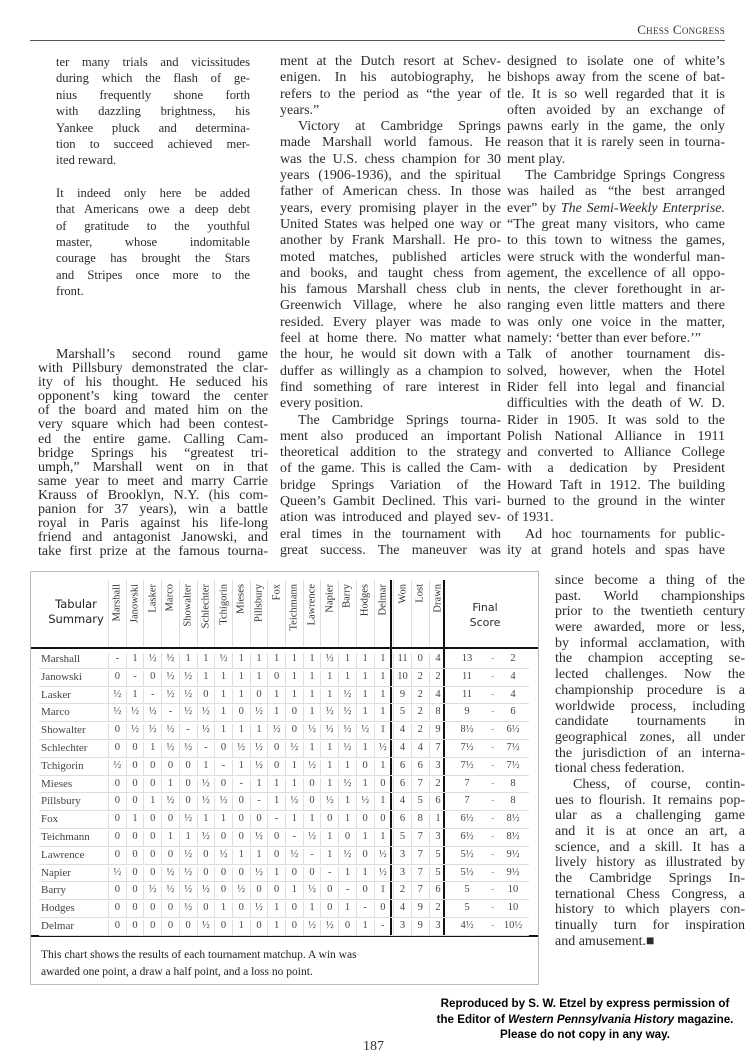  Describe the element at coordinates (513, 747) in the screenshot. I see `score-against: 7½` at that location.